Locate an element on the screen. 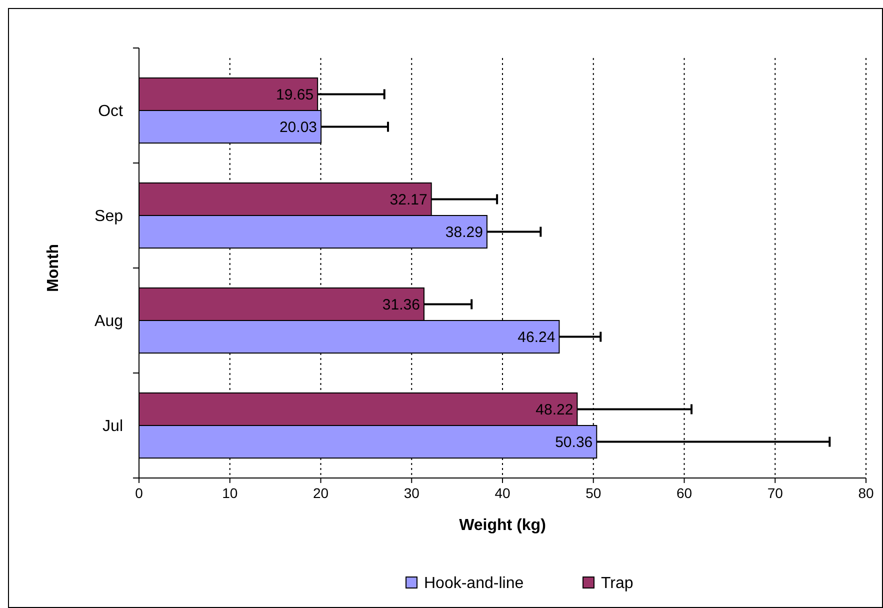 The height and width of the screenshot is (608, 883). data-label: 20.03 is located at coordinates (298, 127).